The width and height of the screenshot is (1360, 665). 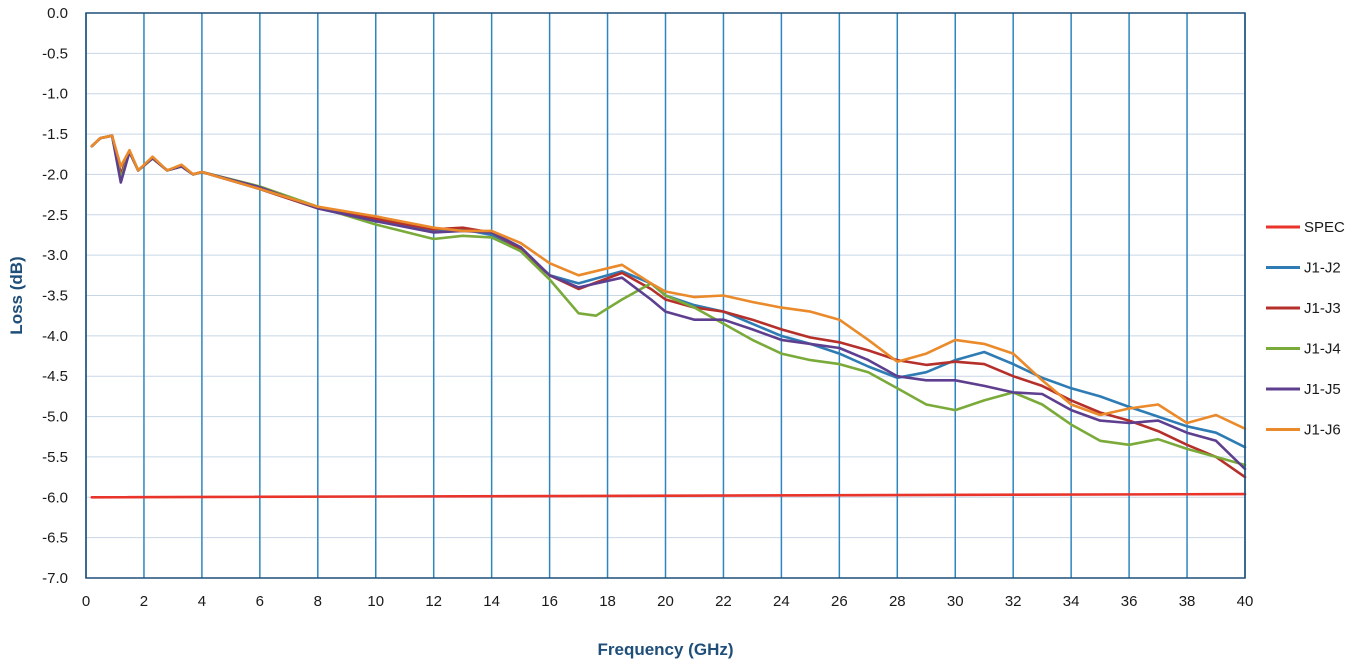 What do you see at coordinates (1187, 601) in the screenshot?
I see `x-tick-label: 38` at bounding box center [1187, 601].